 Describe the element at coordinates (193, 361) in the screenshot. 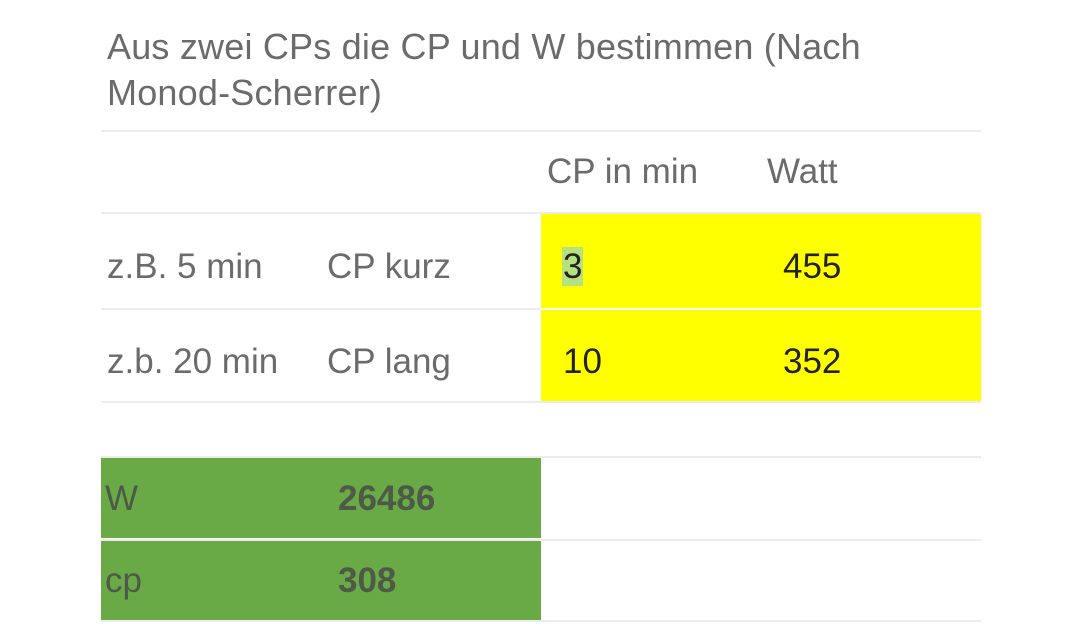

I see `row-example-label: z.b. 20 min` at that location.